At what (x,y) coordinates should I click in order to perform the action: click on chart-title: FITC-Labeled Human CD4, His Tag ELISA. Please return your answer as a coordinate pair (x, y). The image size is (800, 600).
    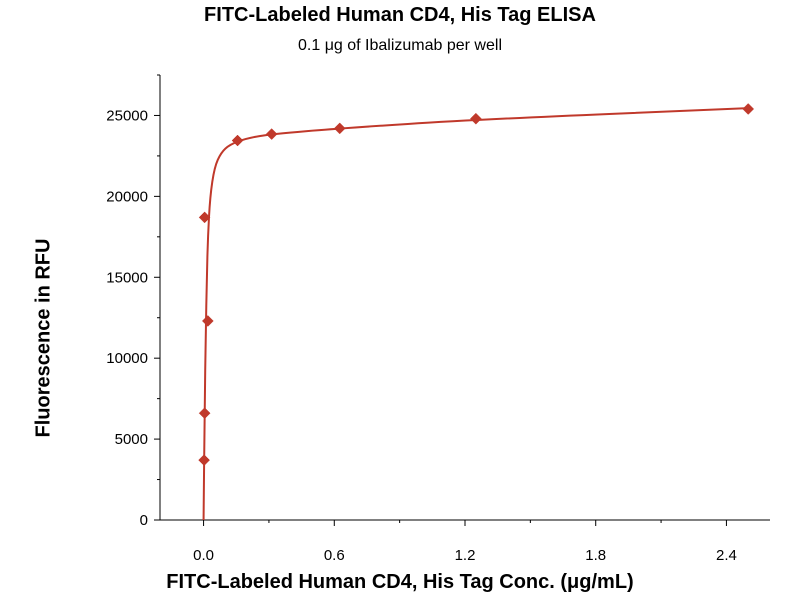
    Looking at the image, I should click on (400, 15).